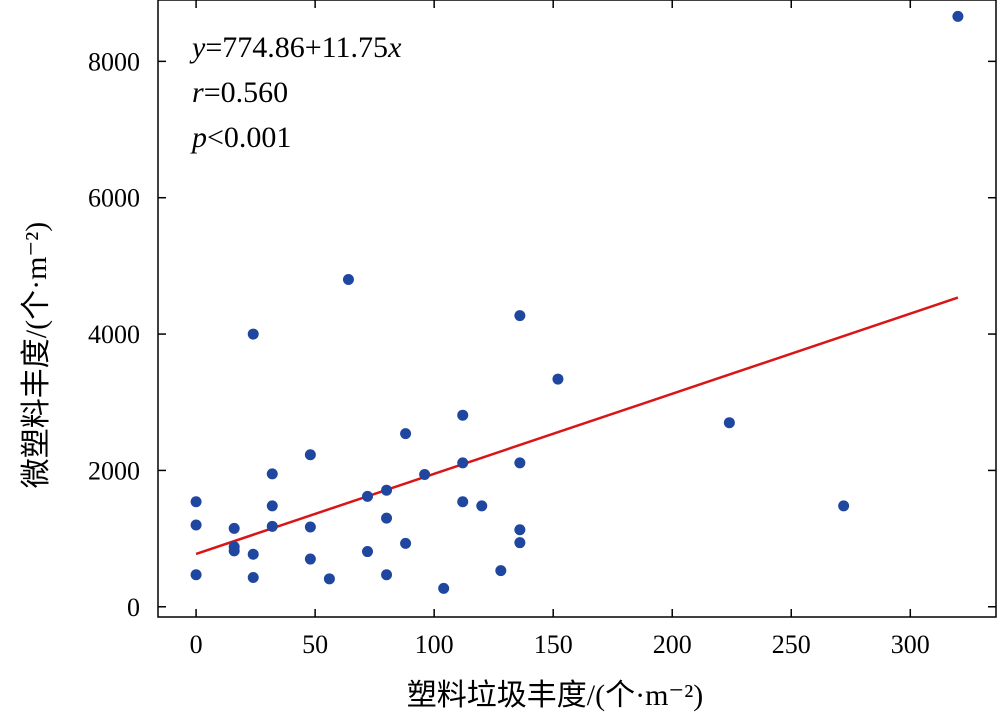  Describe the element at coordinates (114, 470) in the screenshot. I see `y-tick-label: 2000` at that location.